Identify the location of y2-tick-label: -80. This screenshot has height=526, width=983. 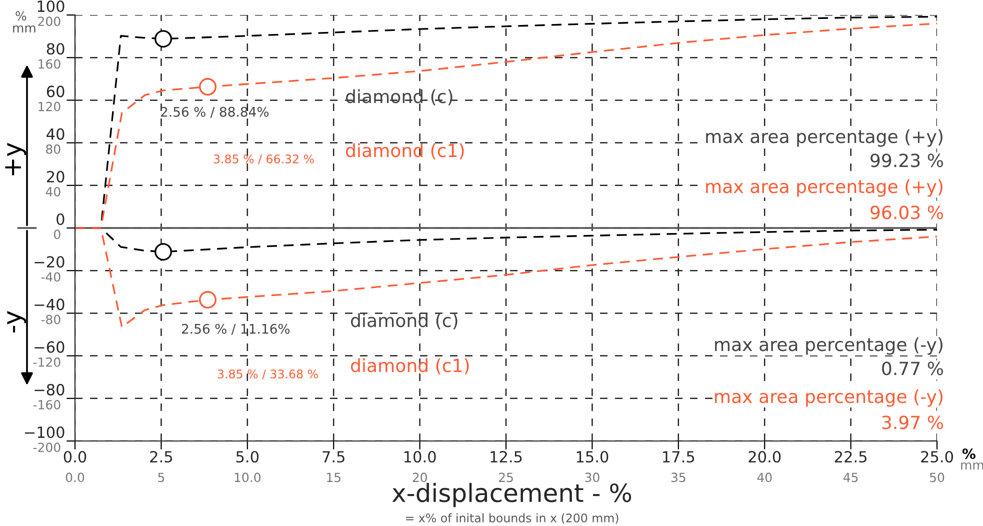
(50, 319).